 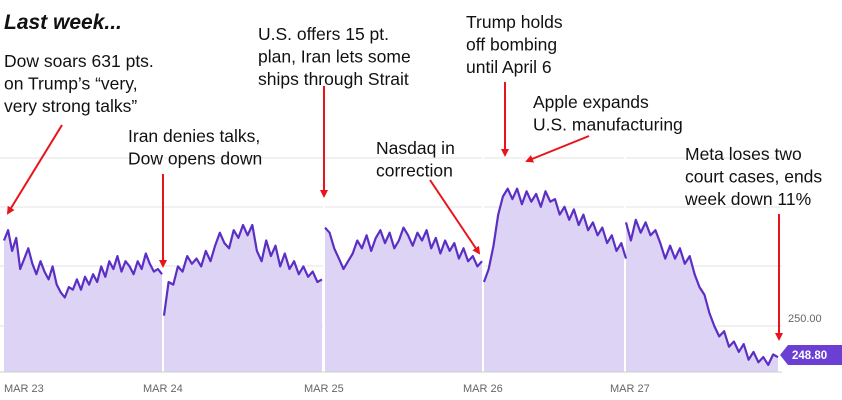 I want to click on annotation-line: Apple expands, so click(x=591, y=102).